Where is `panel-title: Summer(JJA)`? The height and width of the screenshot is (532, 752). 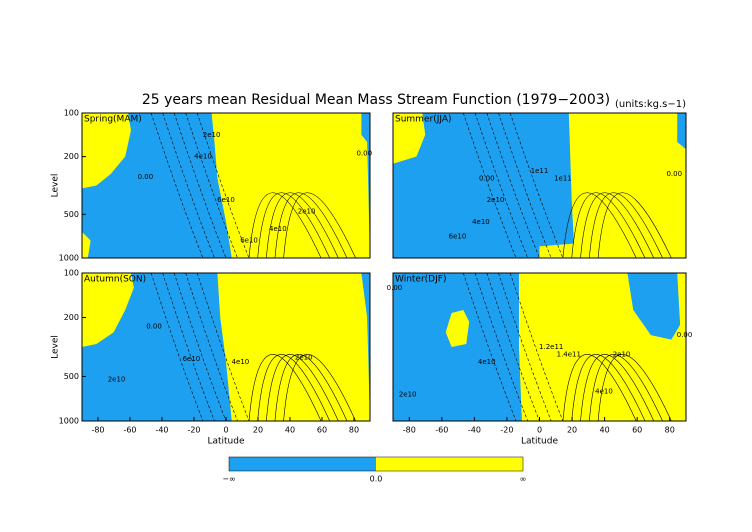
panel-title: Summer(JJA) is located at coordinates (423, 120).